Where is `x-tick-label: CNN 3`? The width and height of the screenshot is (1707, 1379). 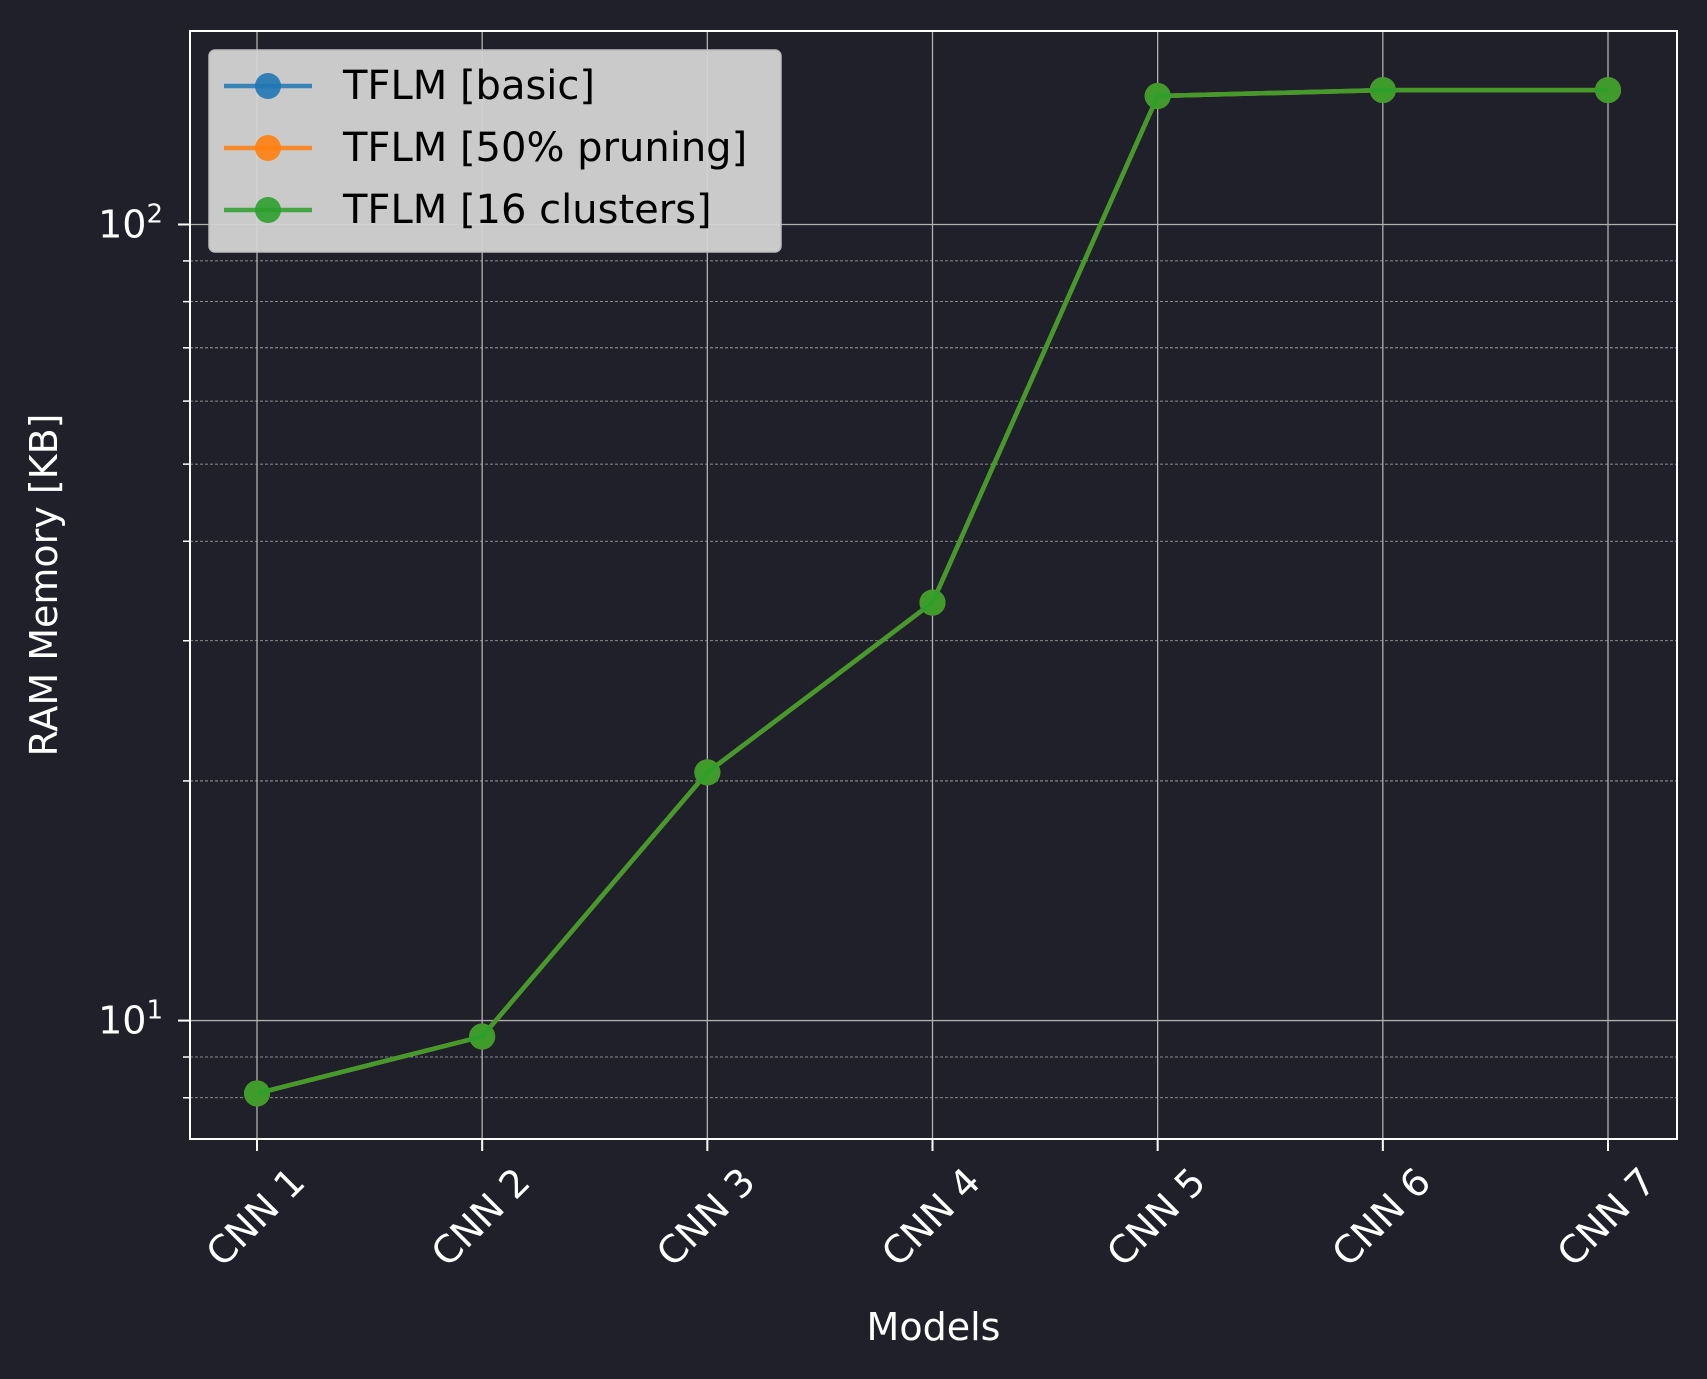
x-tick-label: CNN 3 is located at coordinates (706, 1217).